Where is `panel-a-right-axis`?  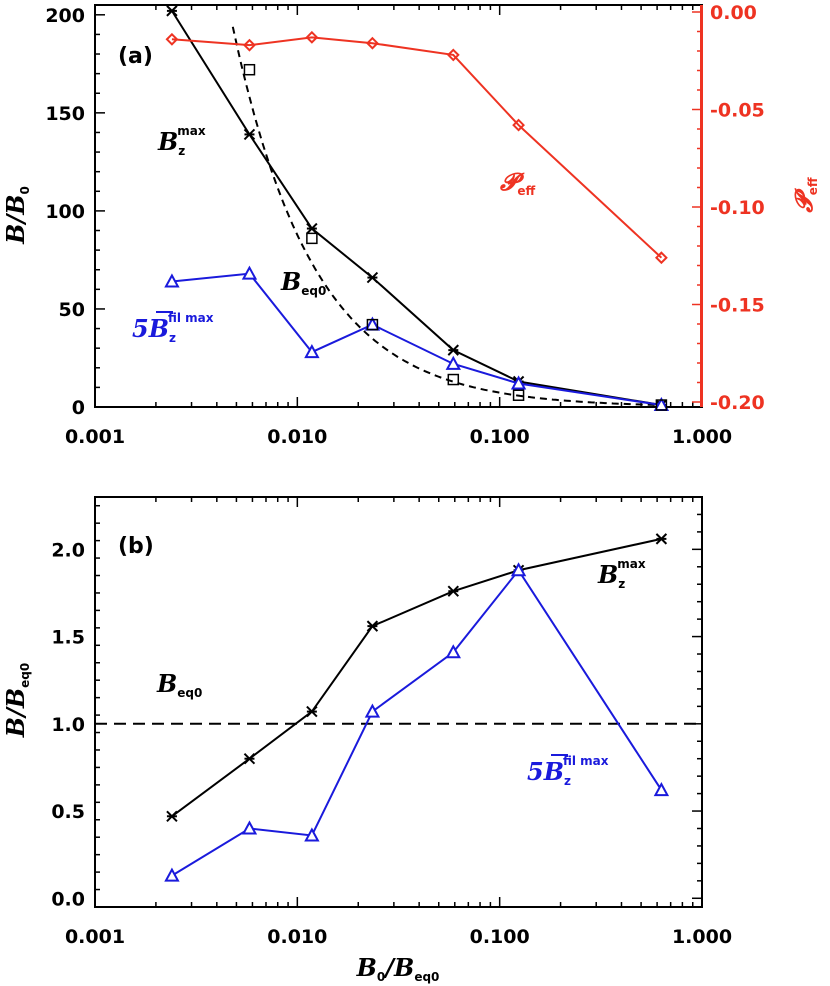 panel-a-right-axis is located at coordinates (701, 206).